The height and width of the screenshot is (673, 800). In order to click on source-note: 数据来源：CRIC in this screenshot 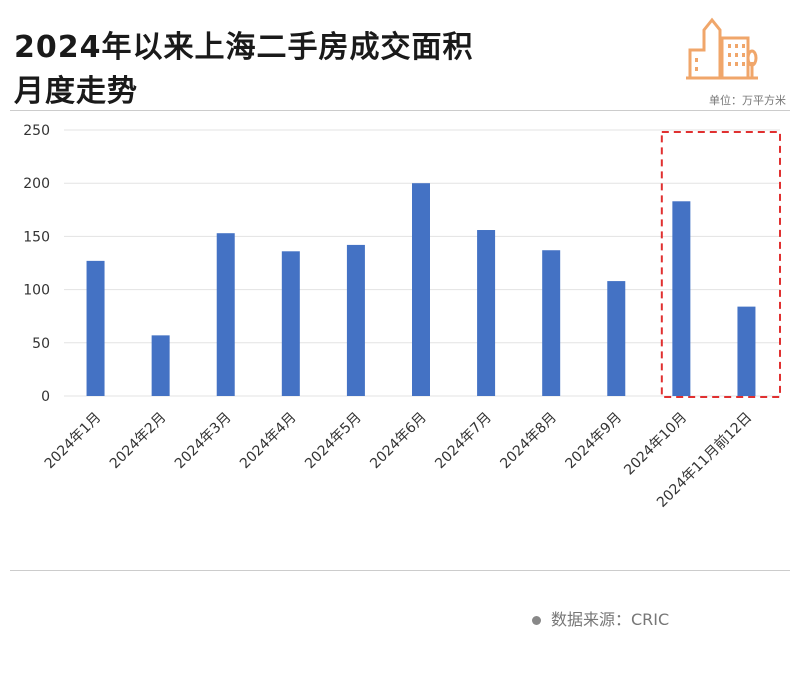, I will do `click(600, 618)`.